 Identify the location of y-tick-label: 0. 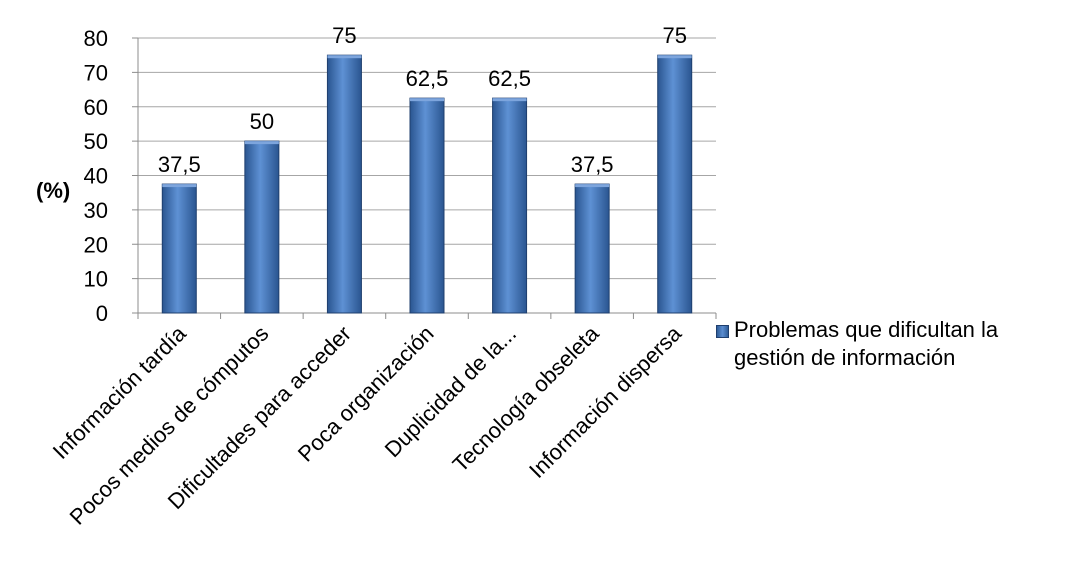
(102, 313).